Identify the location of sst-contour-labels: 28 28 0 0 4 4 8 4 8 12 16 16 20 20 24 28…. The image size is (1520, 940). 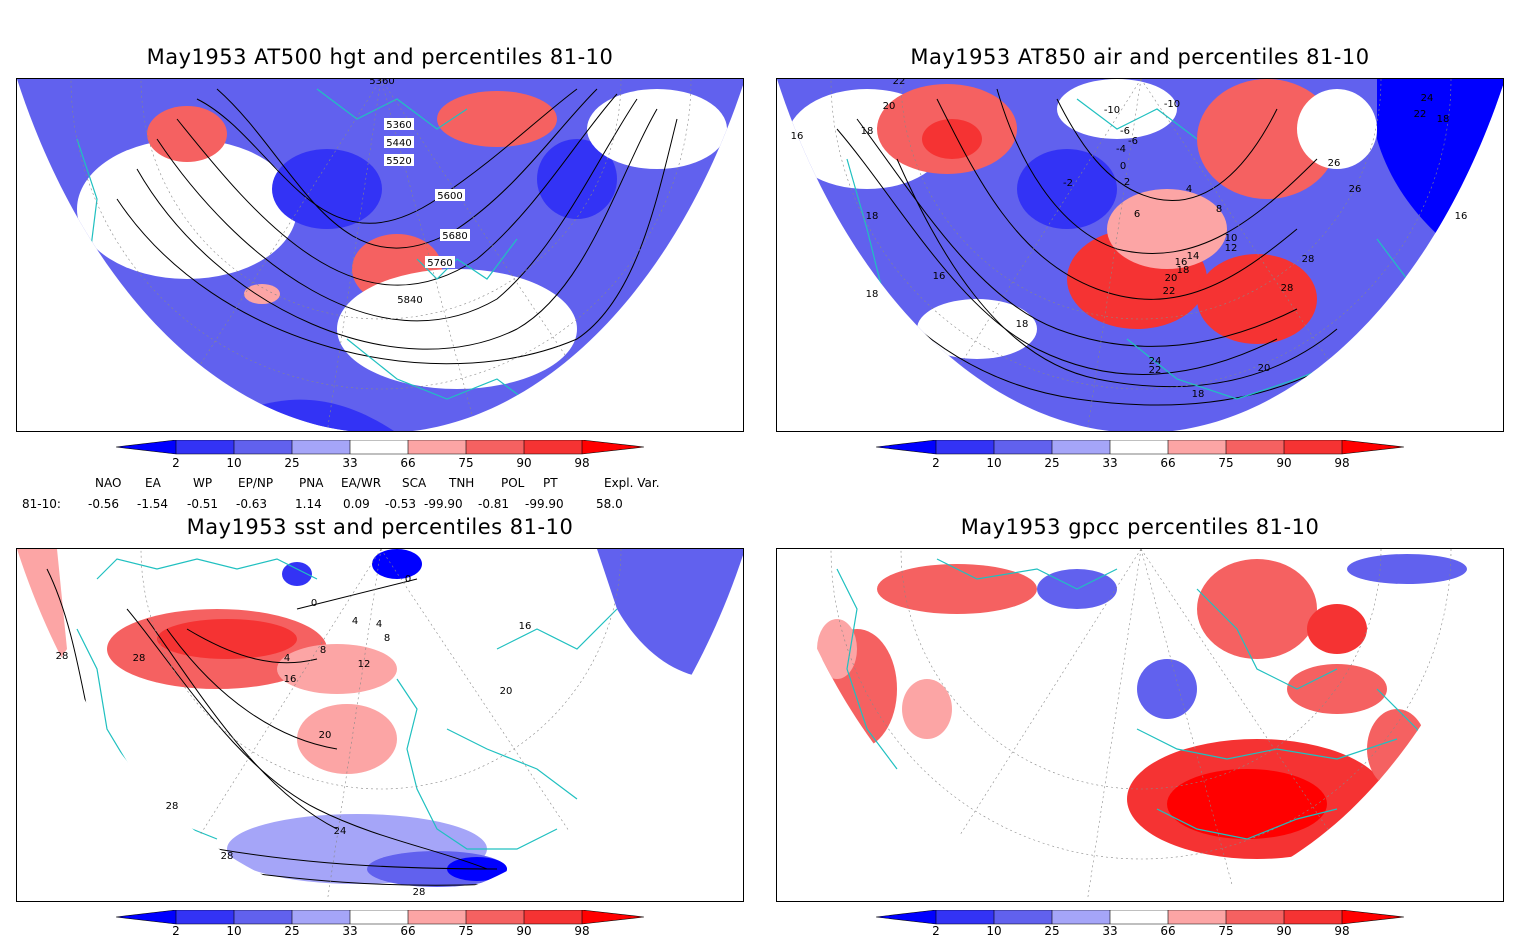
(294, 736).